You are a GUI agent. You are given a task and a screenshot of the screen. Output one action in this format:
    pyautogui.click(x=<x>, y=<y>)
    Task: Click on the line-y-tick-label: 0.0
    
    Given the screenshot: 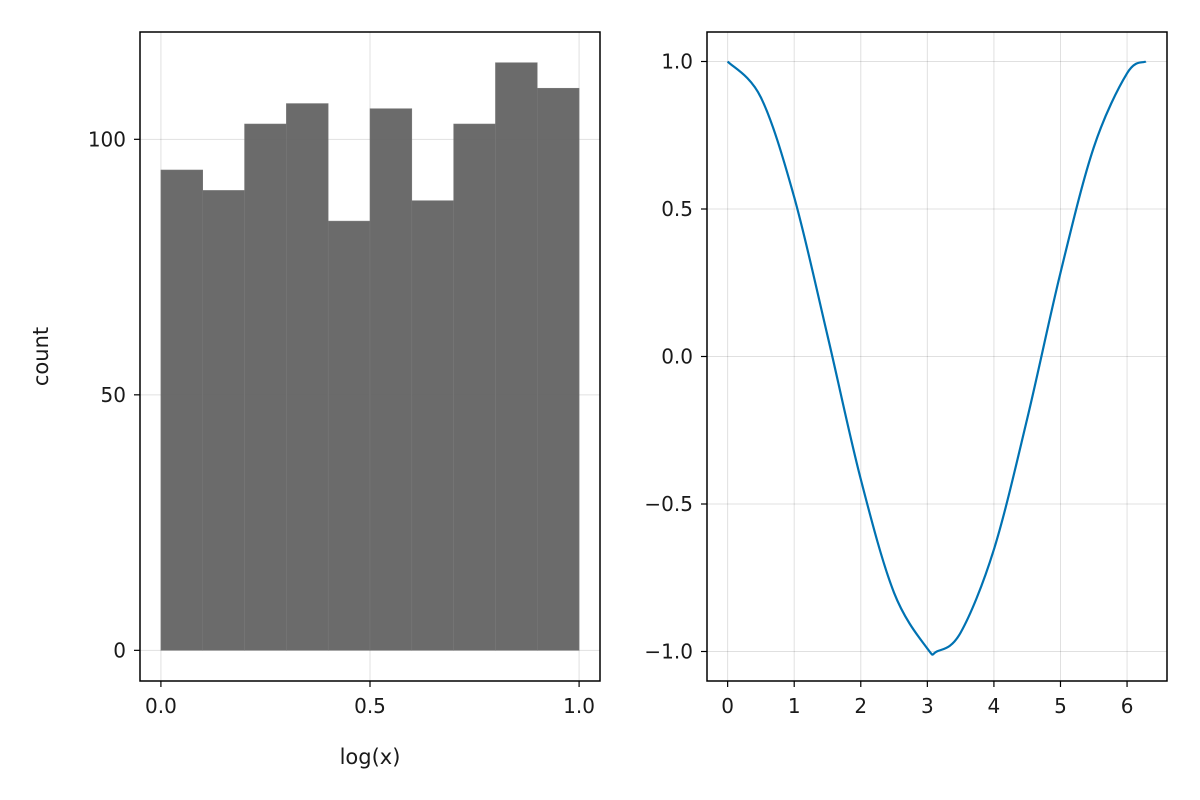 What is the action you would take?
    pyautogui.click(x=677, y=357)
    